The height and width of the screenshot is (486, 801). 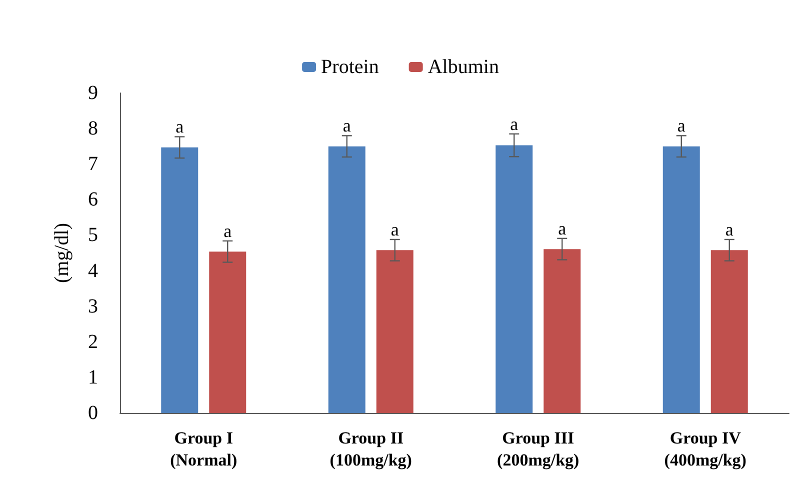 What do you see at coordinates (538, 449) in the screenshot?
I see `x-tick-label: Group III (200mg/kg)` at bounding box center [538, 449].